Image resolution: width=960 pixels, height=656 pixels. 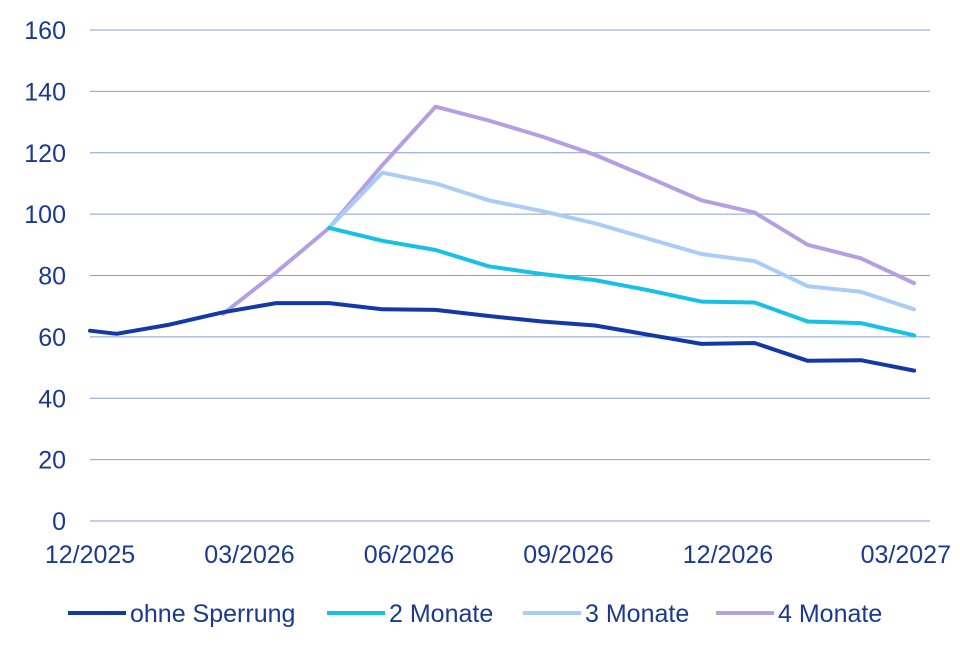 I want to click on y-tick-label: 160, so click(x=45, y=31).